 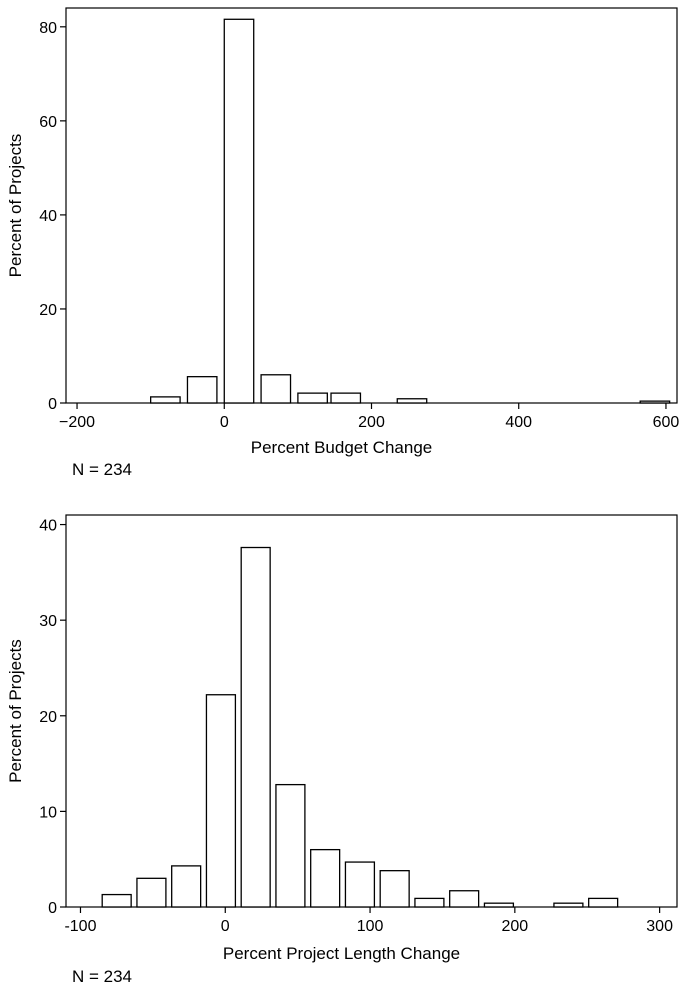 What do you see at coordinates (48, 122) in the screenshot?
I see `y-tick-label: 60` at bounding box center [48, 122].